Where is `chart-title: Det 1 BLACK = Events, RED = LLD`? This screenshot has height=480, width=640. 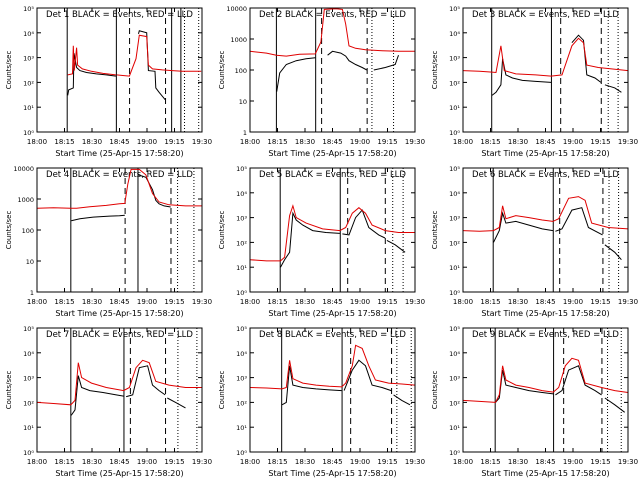 chart-title: Det 1 BLACK = Events, RED = LLD is located at coordinates (119, 15).